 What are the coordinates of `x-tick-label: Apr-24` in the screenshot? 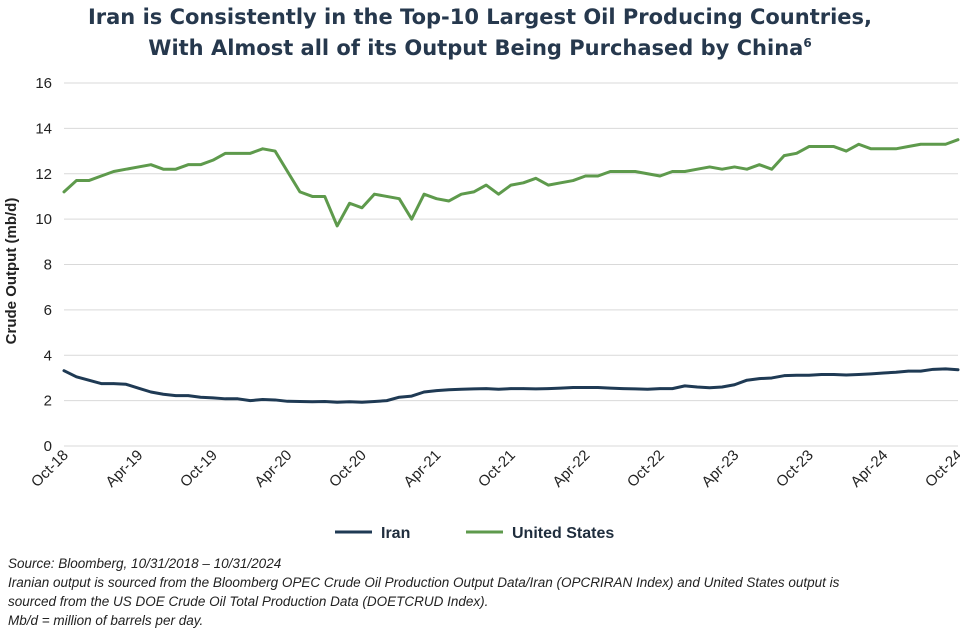 It's located at (869, 469).